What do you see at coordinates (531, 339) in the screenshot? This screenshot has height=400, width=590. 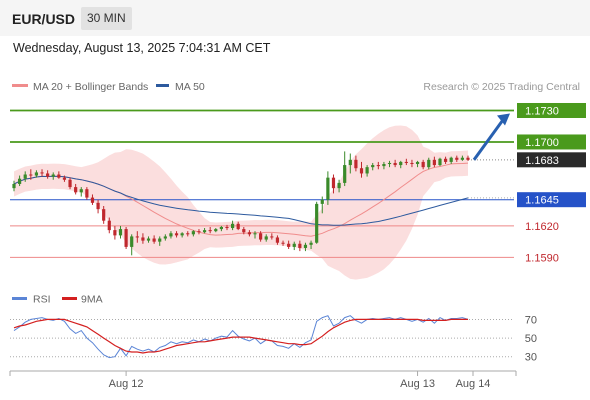 I see `rsi-tick-label: 50` at bounding box center [531, 339].